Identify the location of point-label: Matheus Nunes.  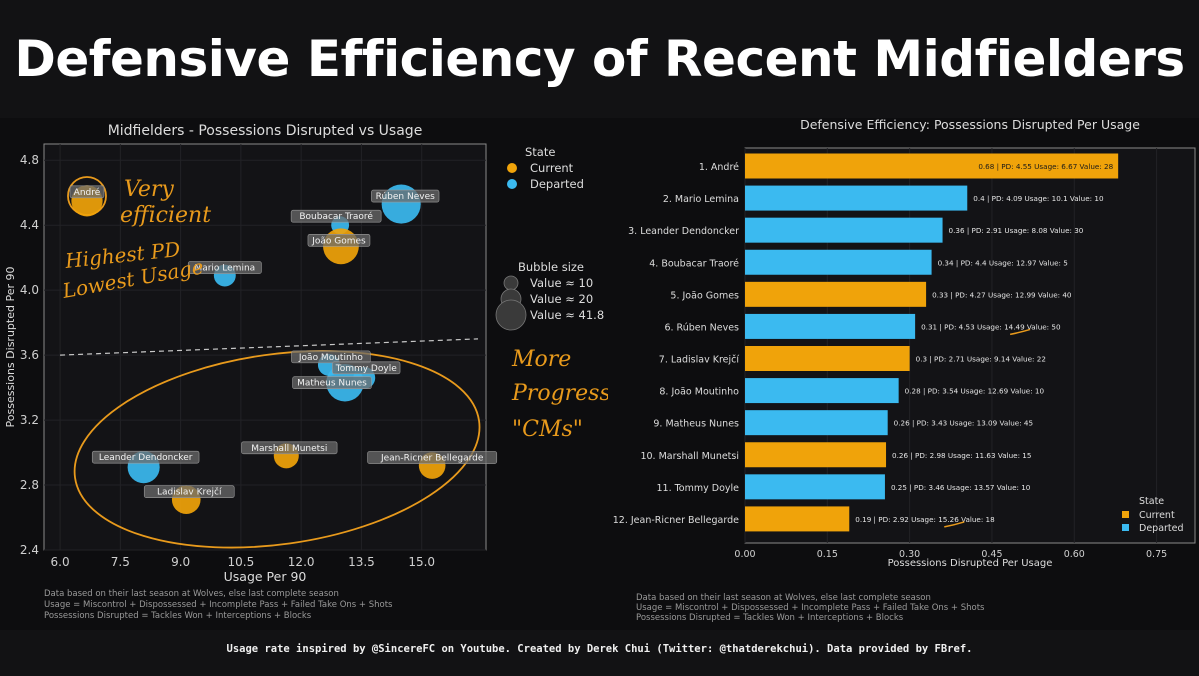
(332, 384).